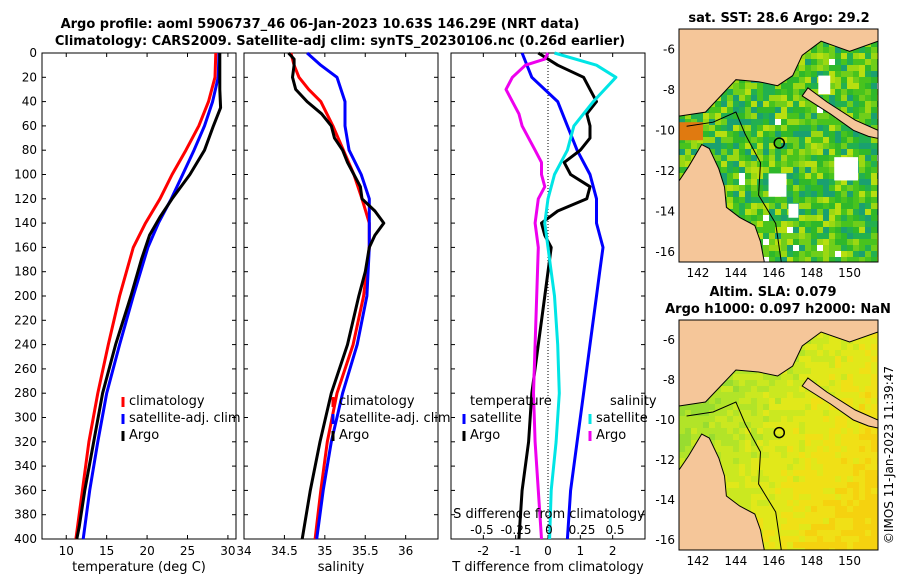 The image size is (900, 580). What do you see at coordinates (669, 90) in the screenshot?
I see `map-ytick-label: -8` at bounding box center [669, 90].